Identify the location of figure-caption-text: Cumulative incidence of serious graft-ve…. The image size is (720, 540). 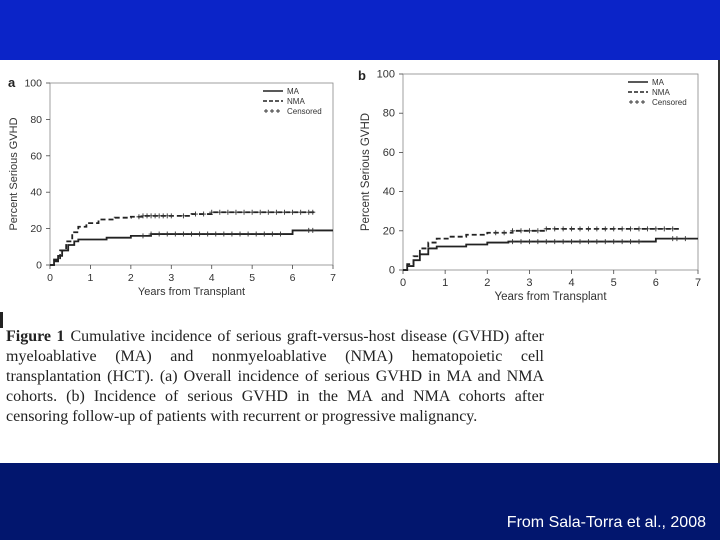
(275, 376).